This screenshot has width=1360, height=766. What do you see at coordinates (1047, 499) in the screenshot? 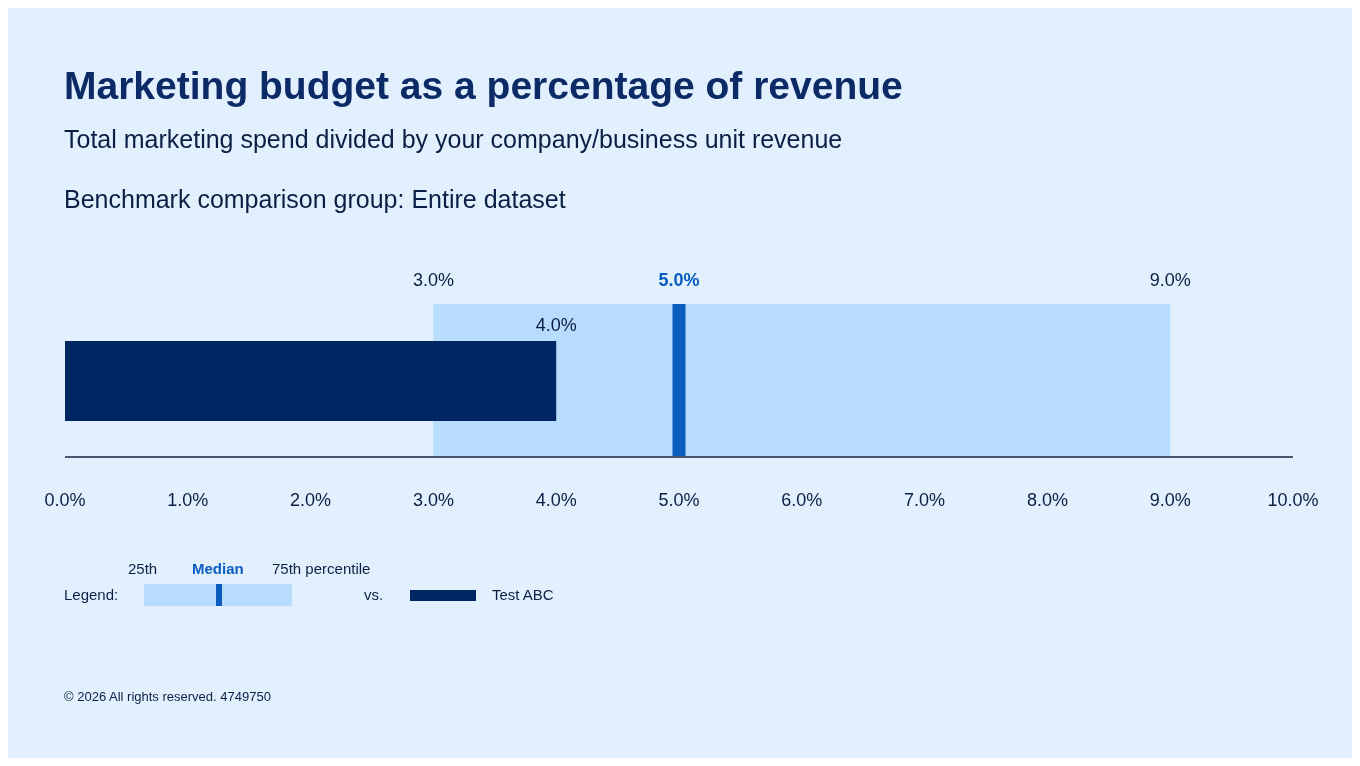
I see `x-tick-label: 8.0%` at bounding box center [1047, 499].